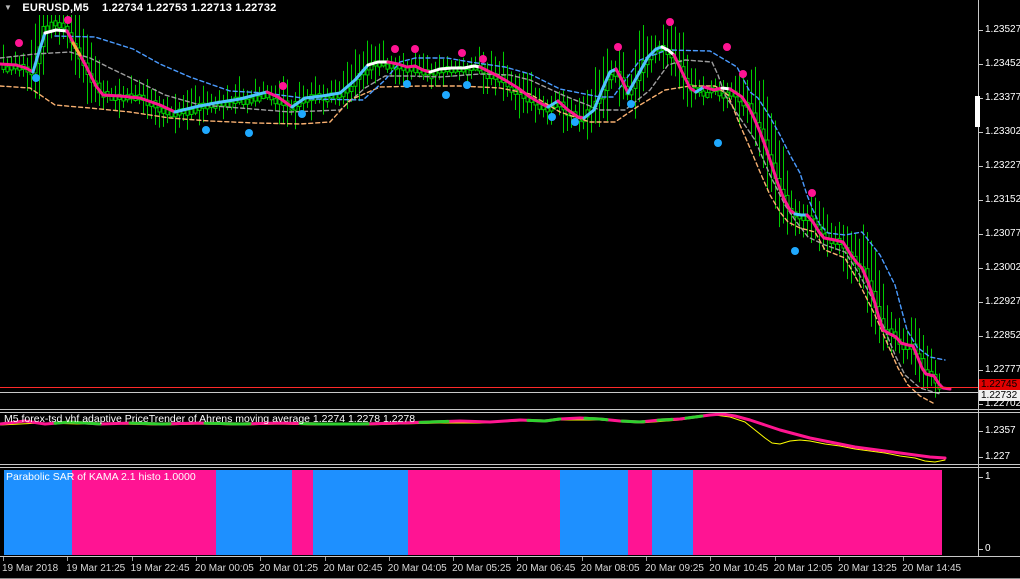  What do you see at coordinates (932, 568) in the screenshot?
I see `time-label: 20 Mar 14:45` at bounding box center [932, 568].